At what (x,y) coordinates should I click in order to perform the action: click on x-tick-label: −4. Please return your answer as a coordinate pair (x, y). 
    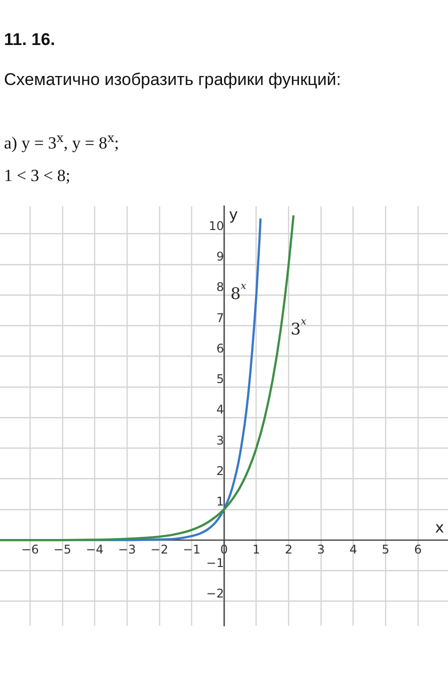
    Looking at the image, I should click on (95, 549).